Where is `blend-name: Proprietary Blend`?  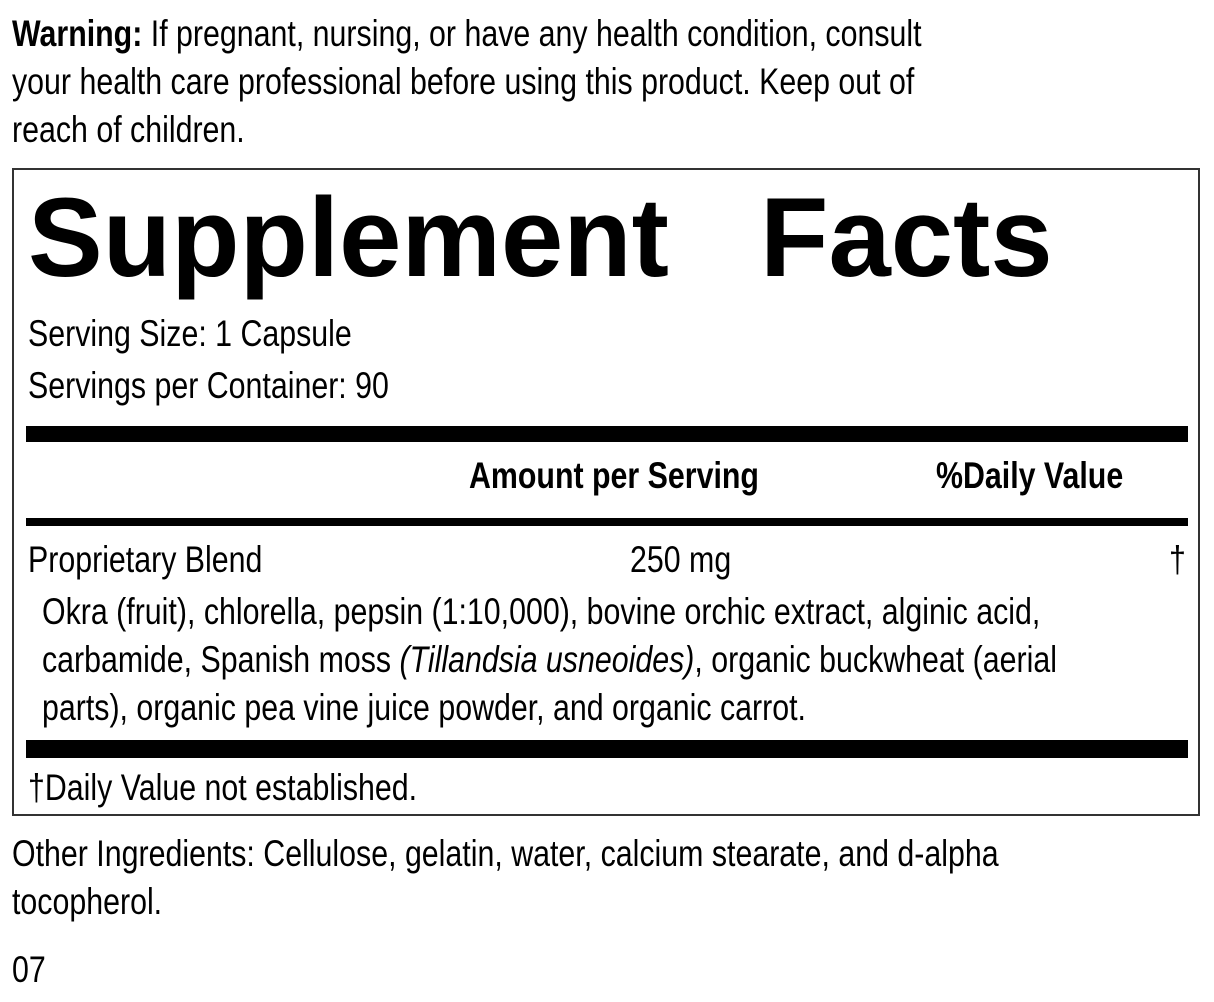
blend-name: Proprietary Blend is located at coordinates (145, 559).